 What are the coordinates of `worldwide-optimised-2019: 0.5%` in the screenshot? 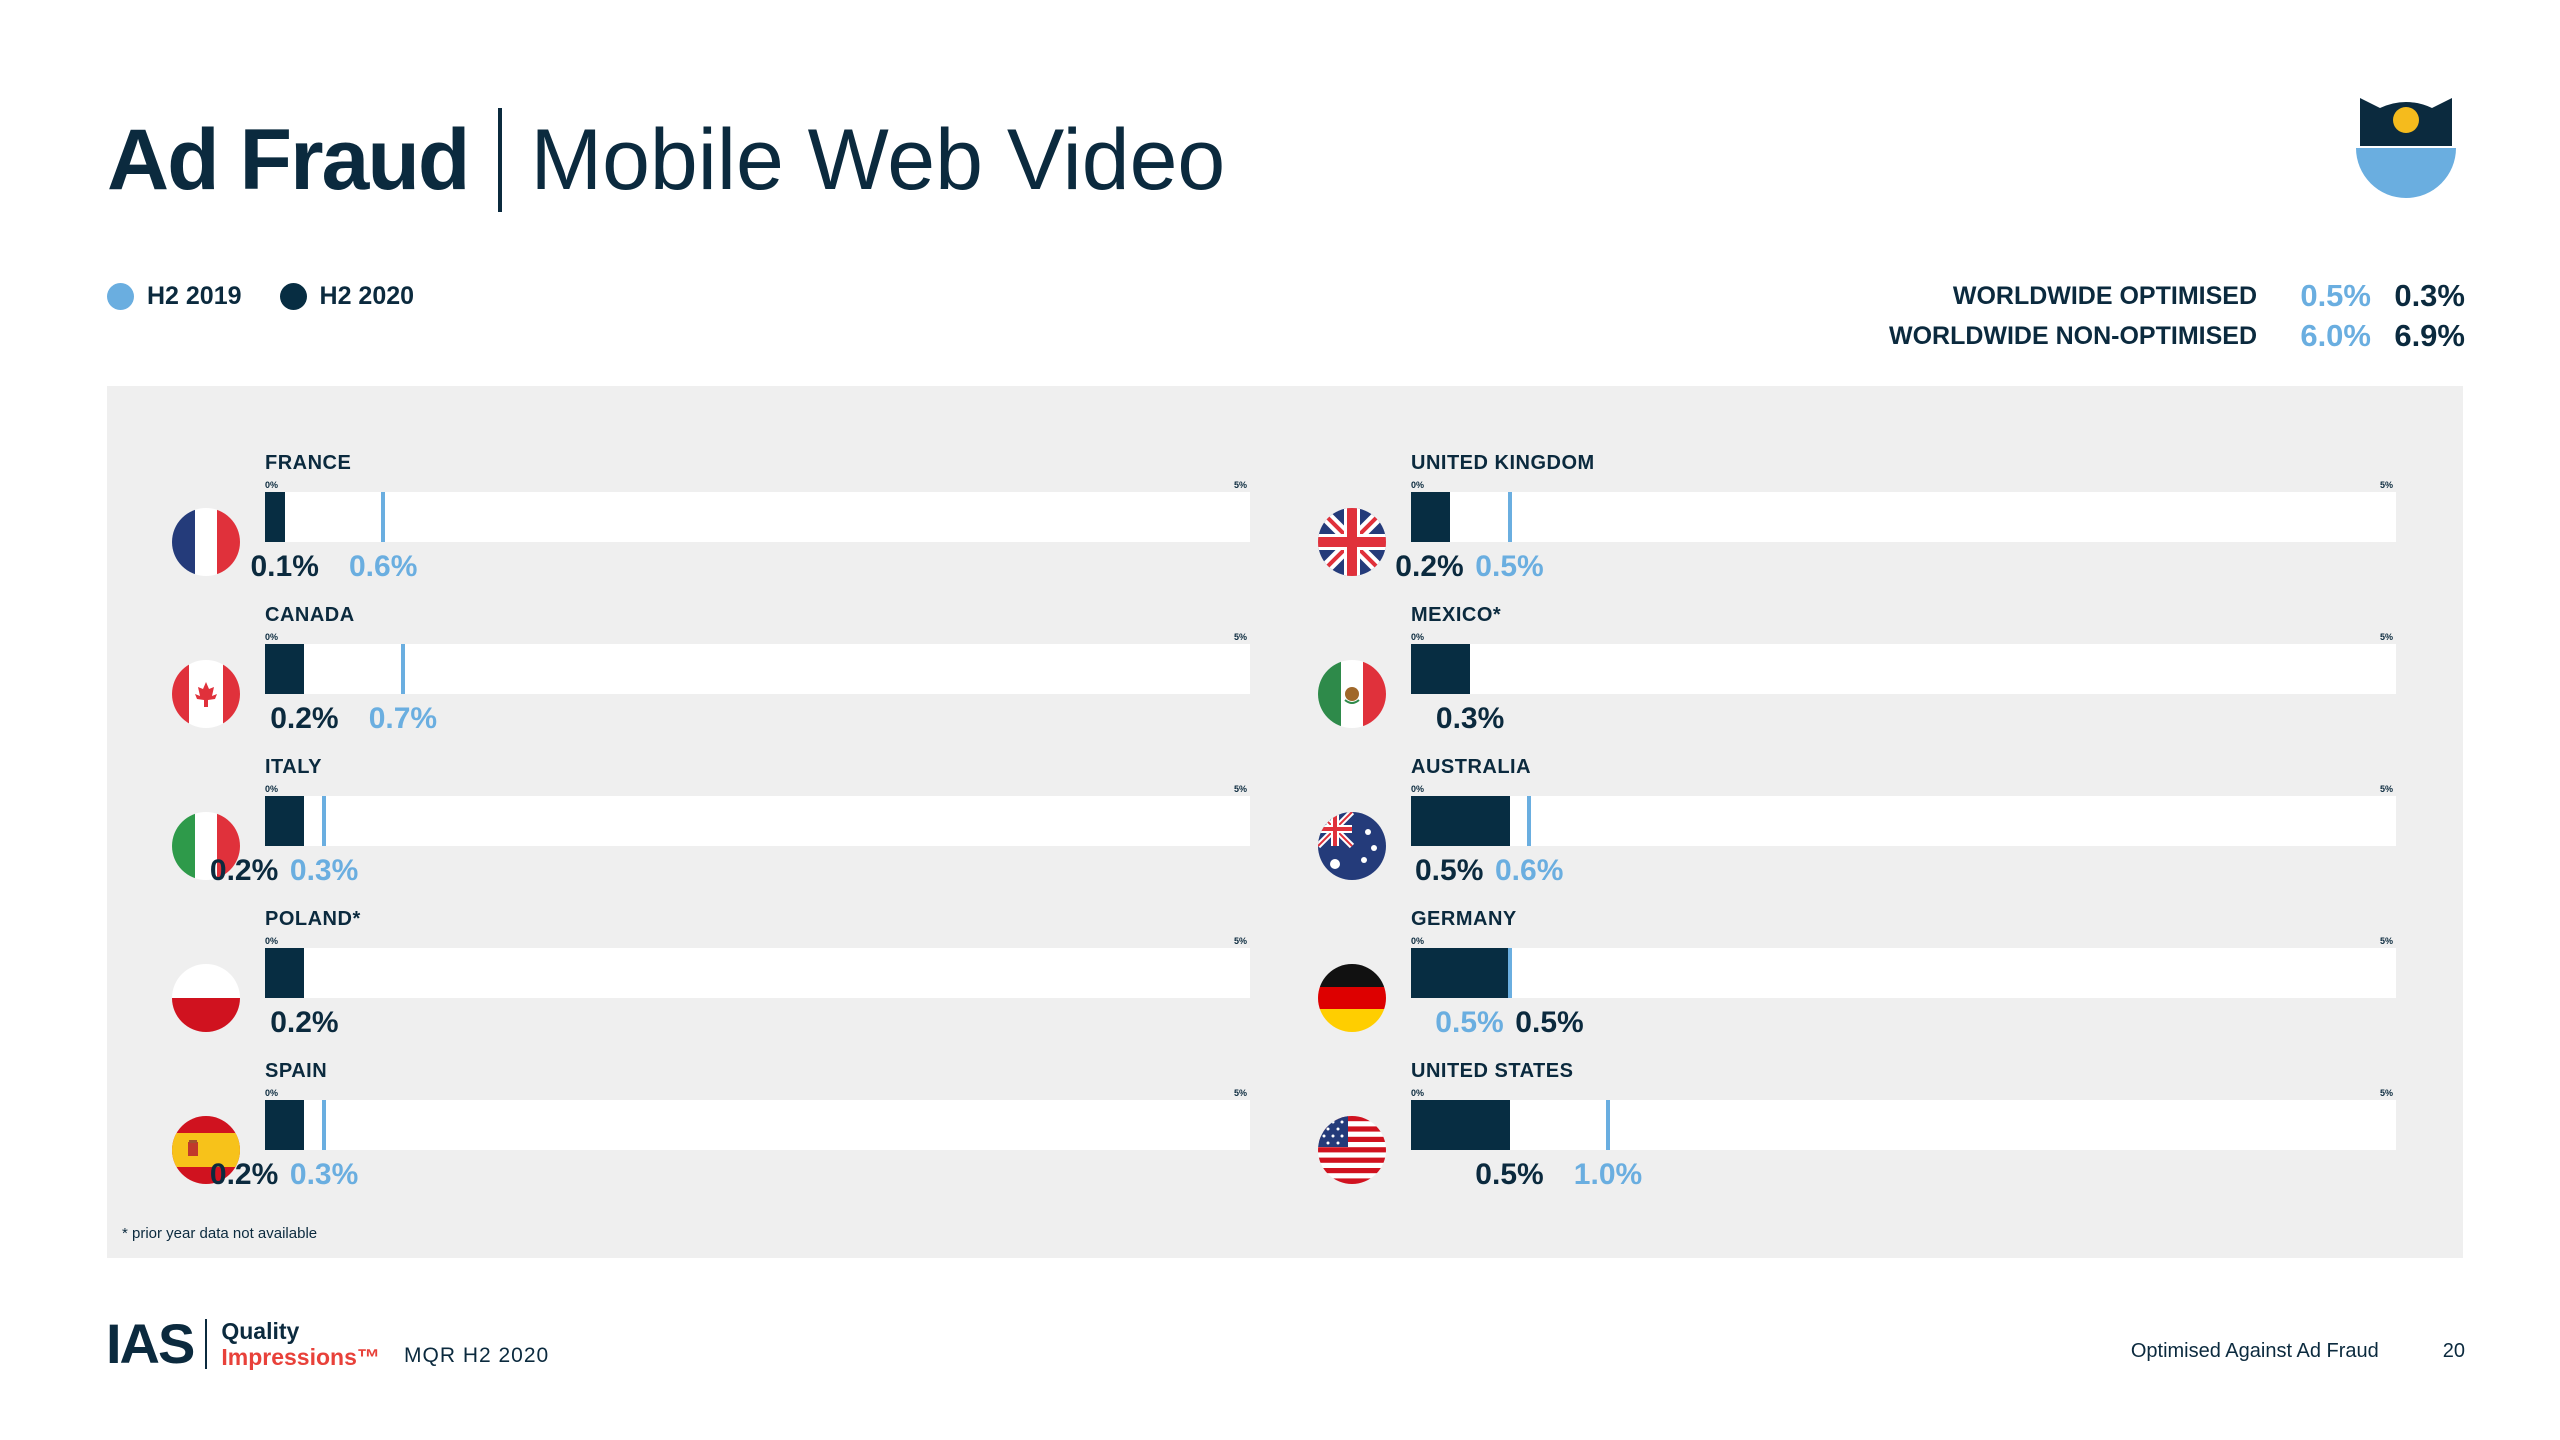 It's located at (2335, 295).